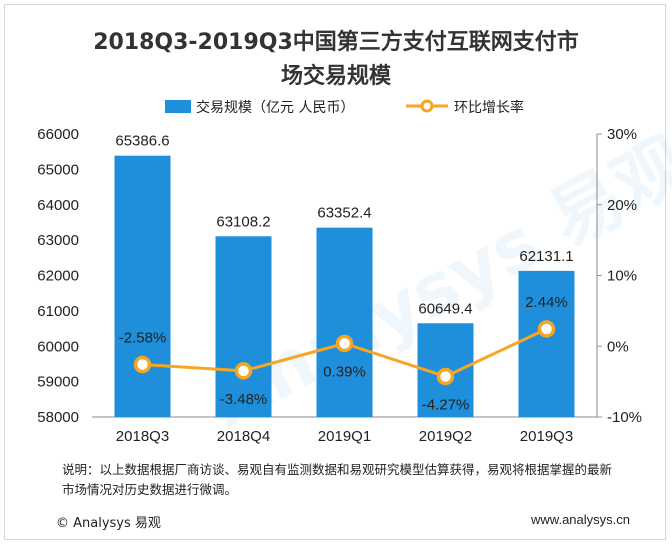  Describe the element at coordinates (143, 338) in the screenshot. I see `growth-rate-label: -2.58%` at that location.